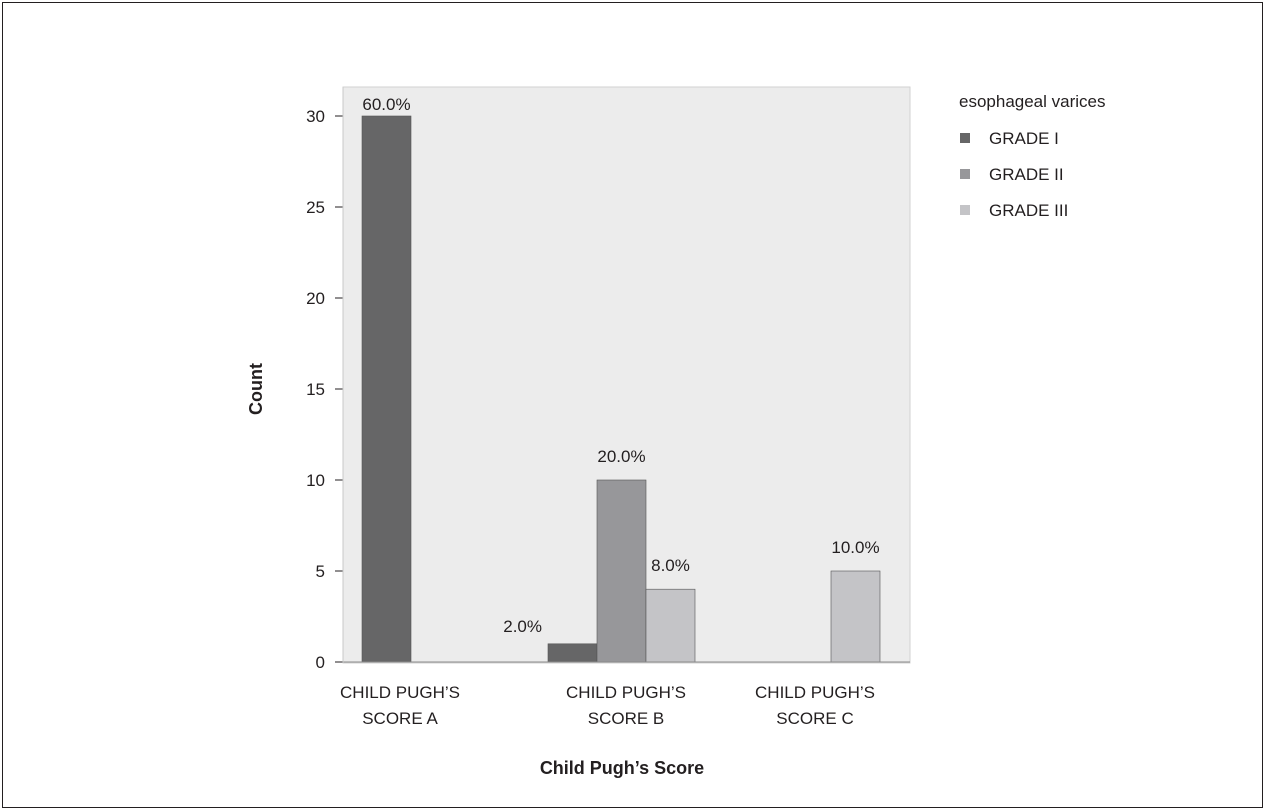 The width and height of the screenshot is (1267, 810). I want to click on y-tick-label: 15, so click(315, 389).